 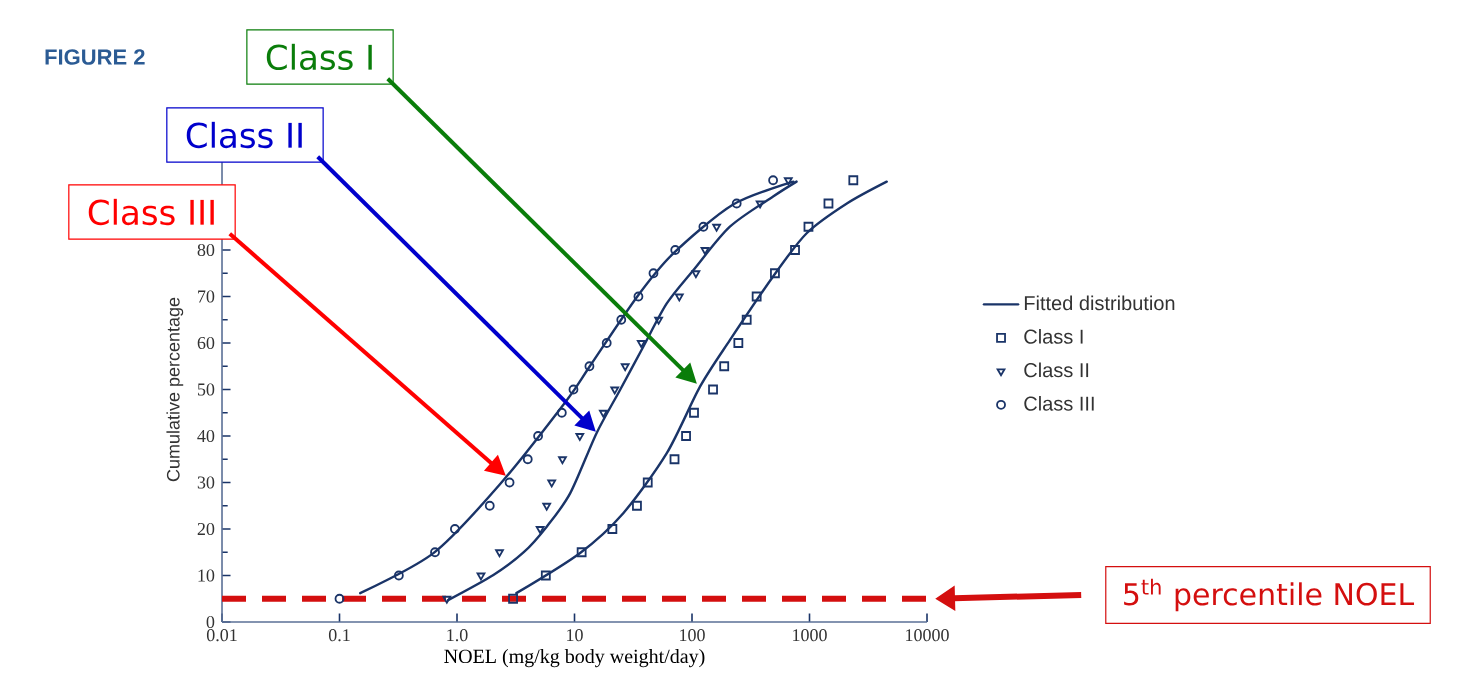 What do you see at coordinates (1059, 403) in the screenshot?
I see `legend-label: Class III` at bounding box center [1059, 403].